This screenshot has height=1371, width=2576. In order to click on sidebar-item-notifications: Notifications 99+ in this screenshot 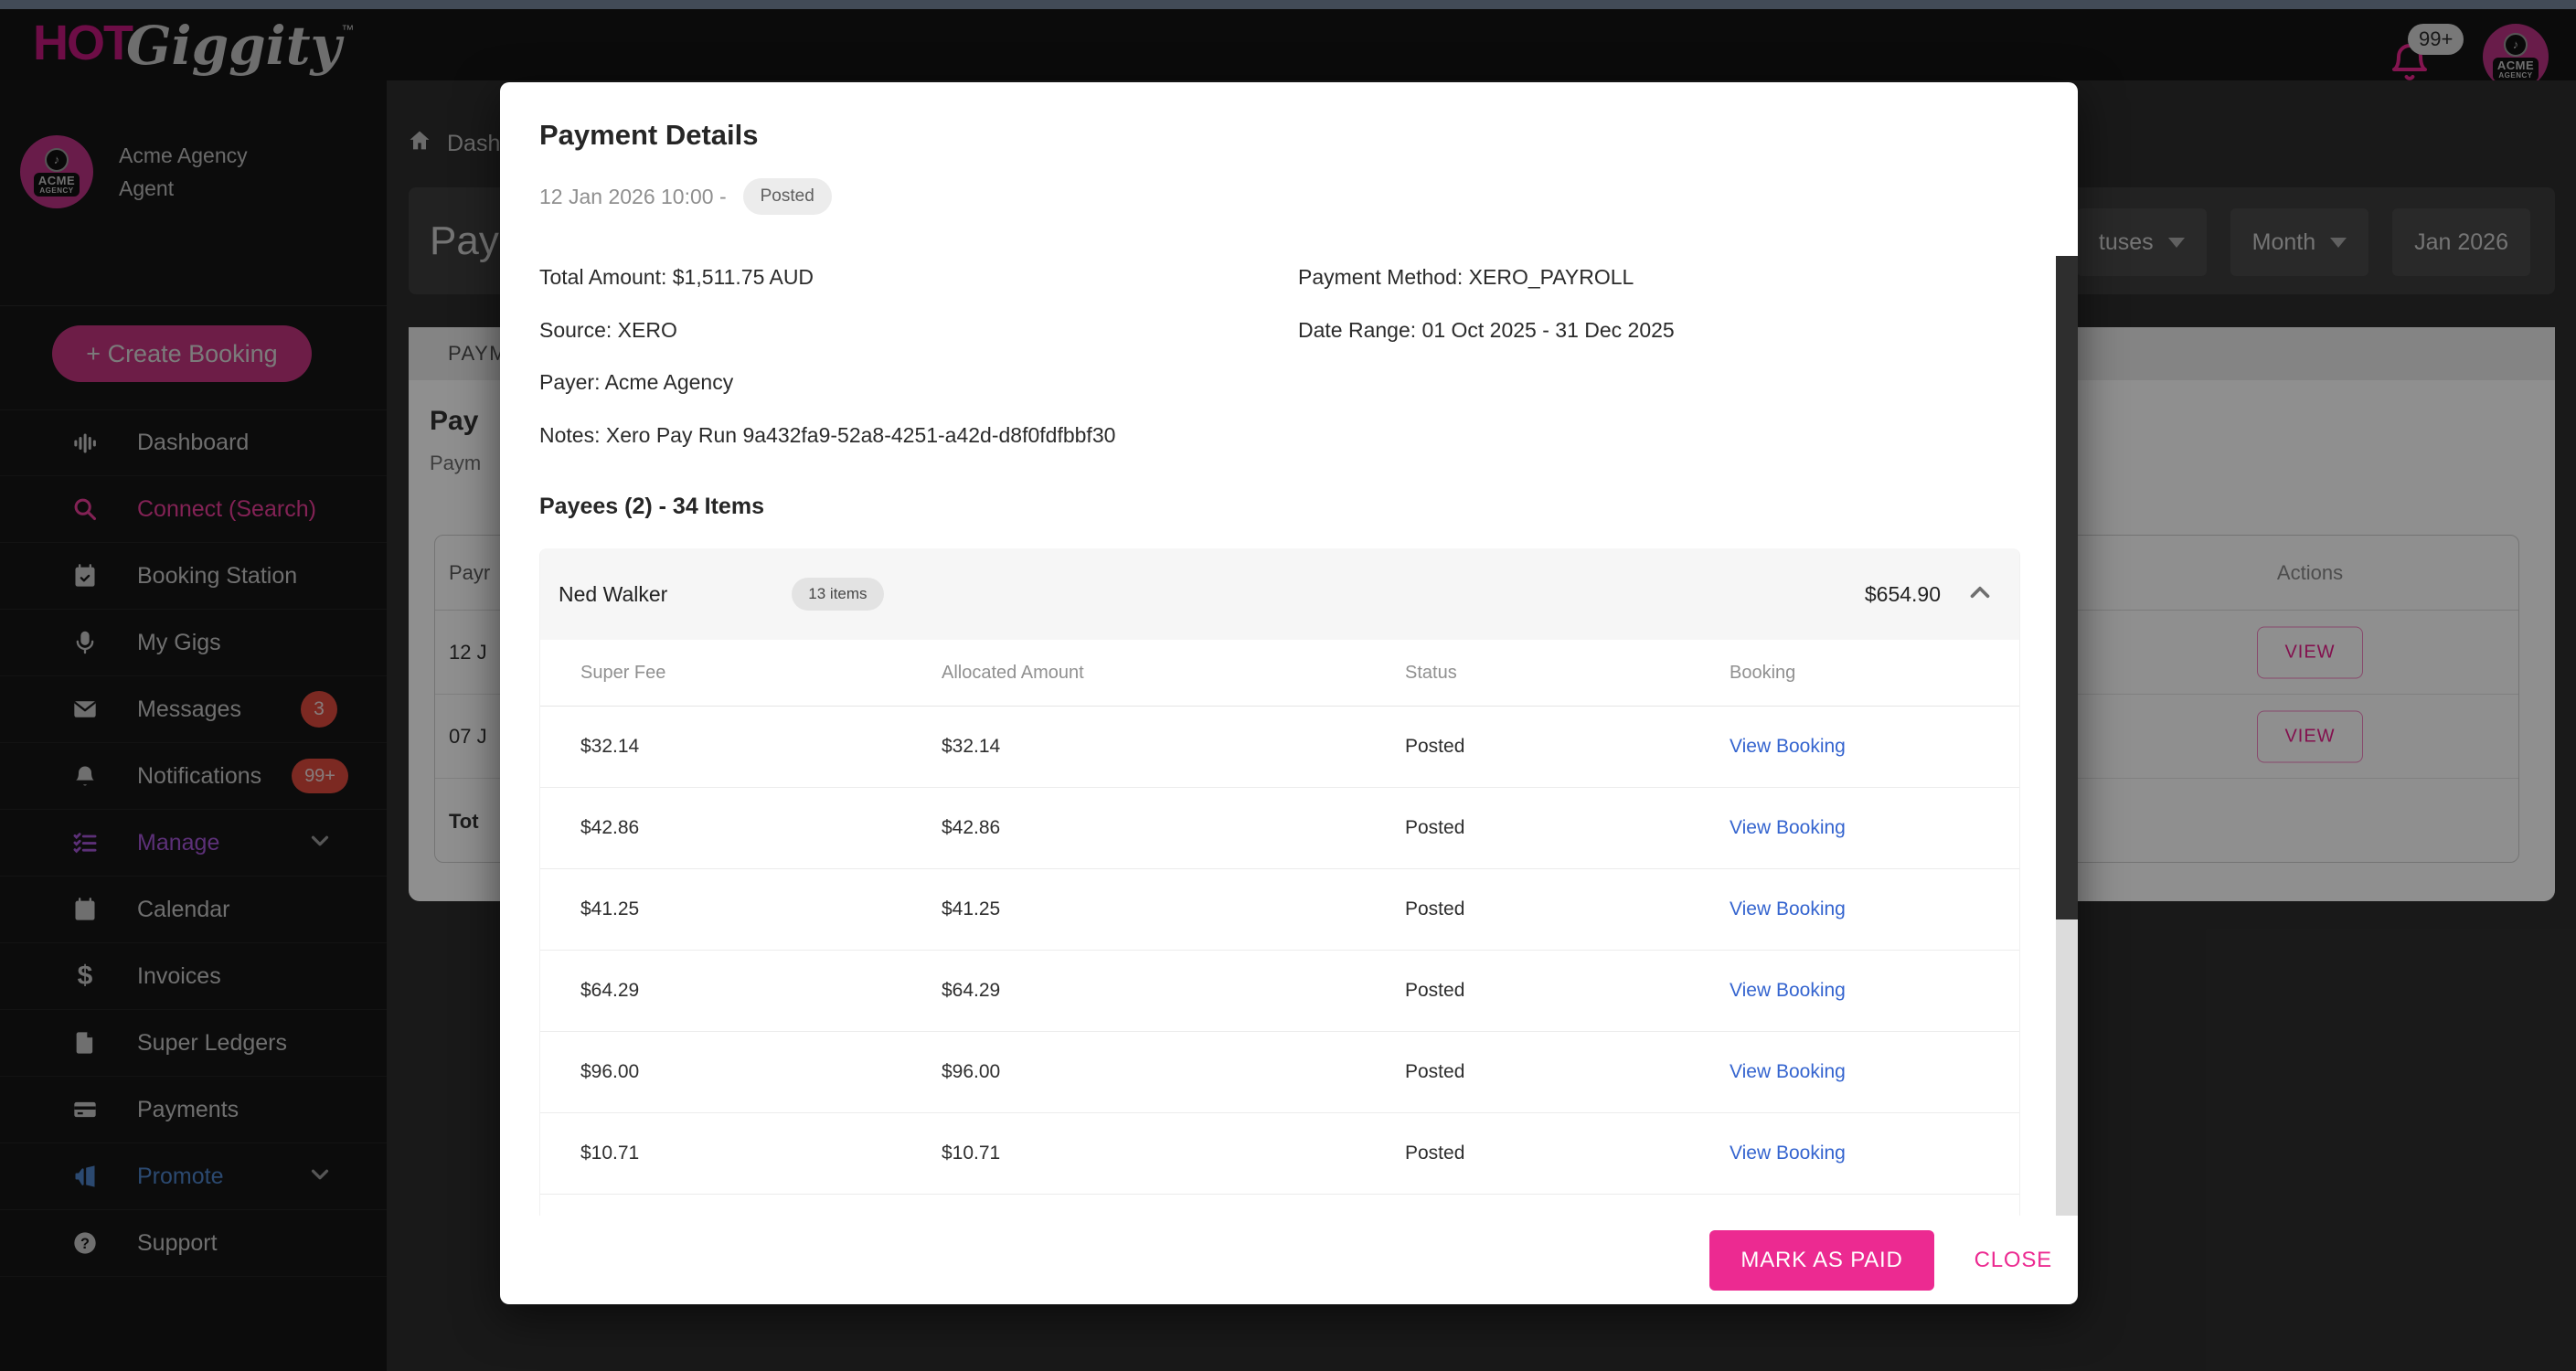, I will do `click(193, 776)`.